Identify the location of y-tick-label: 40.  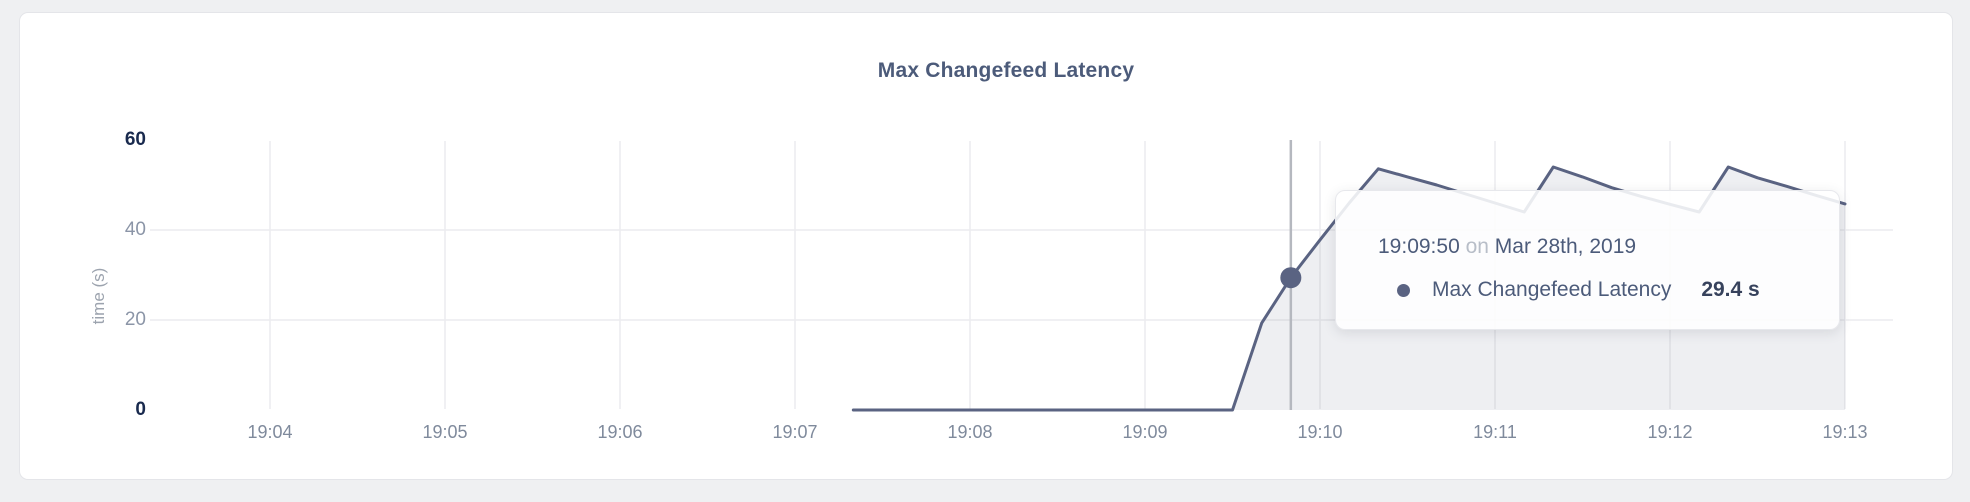
(135, 229).